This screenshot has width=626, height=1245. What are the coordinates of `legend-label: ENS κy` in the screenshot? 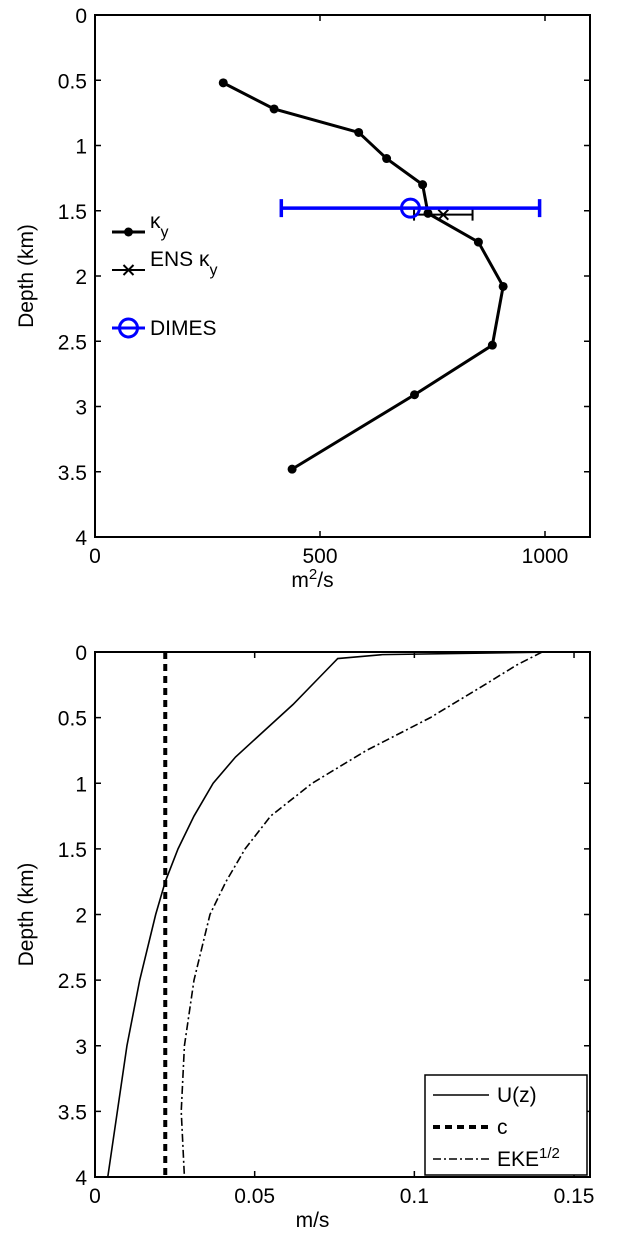 It's located at (184, 263).